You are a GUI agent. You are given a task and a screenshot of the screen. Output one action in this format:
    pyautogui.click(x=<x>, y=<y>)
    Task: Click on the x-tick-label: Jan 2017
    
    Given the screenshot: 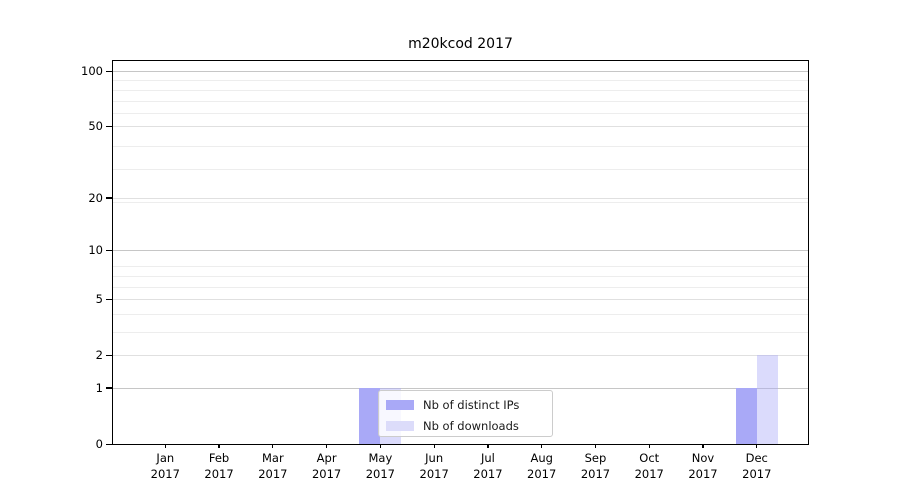 What is the action you would take?
    pyautogui.click(x=165, y=466)
    